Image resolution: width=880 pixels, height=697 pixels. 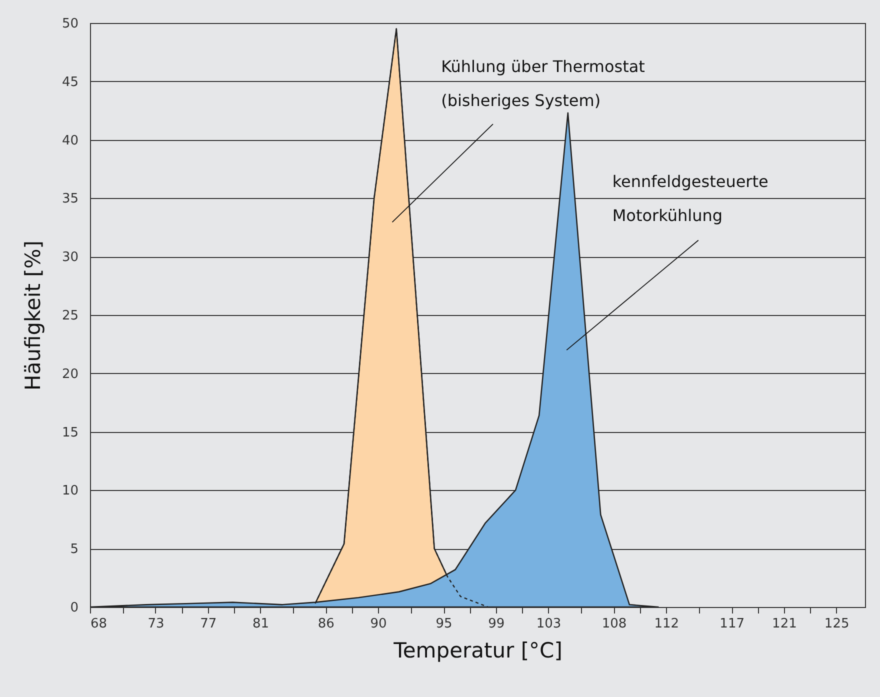 I want to click on x-tick-label: 81, so click(x=260, y=624).